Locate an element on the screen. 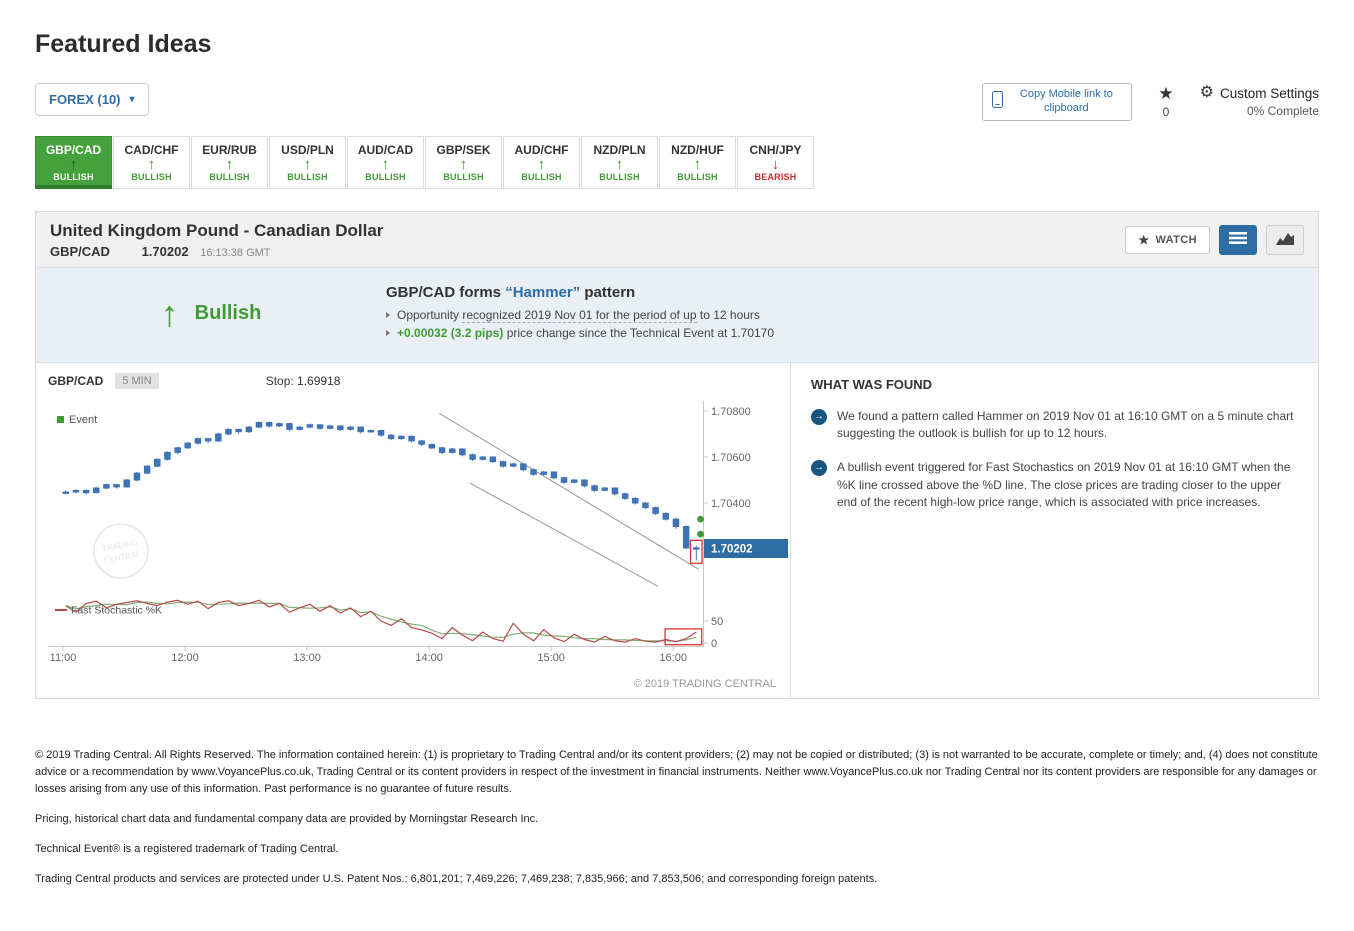  stochastic-d-line is located at coordinates (381, 621).